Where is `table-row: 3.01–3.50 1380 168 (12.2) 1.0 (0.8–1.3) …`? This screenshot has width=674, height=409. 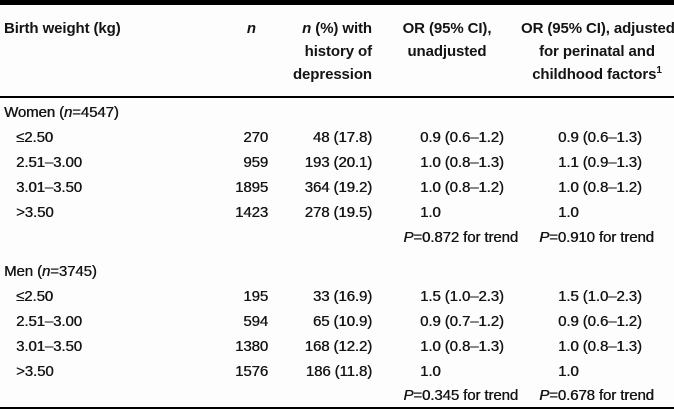
table-row: 3.01–3.50 1380 168 (12.2) 1.0 (0.8–1.3) … is located at coordinates (337, 346).